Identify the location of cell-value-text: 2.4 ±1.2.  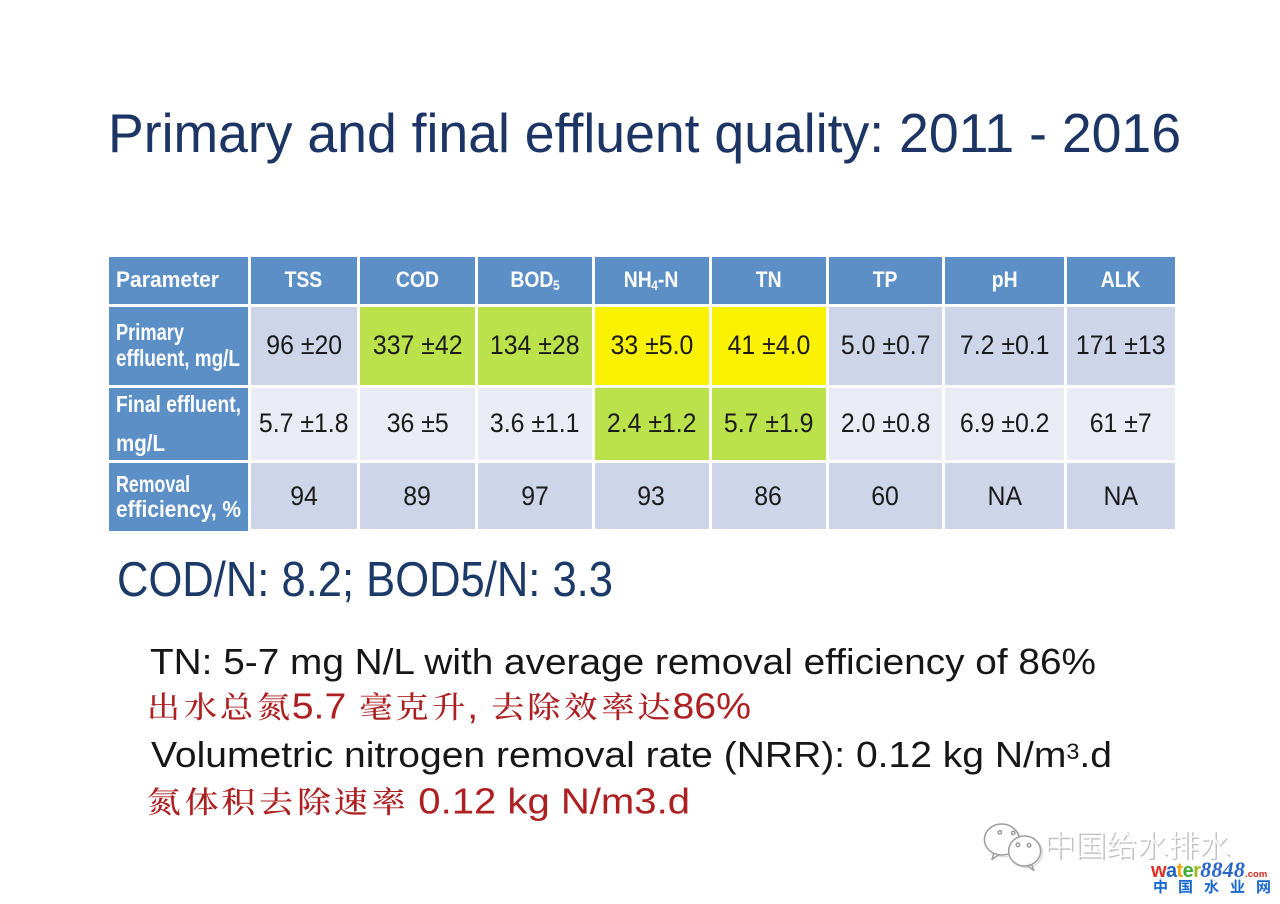
(651, 423).